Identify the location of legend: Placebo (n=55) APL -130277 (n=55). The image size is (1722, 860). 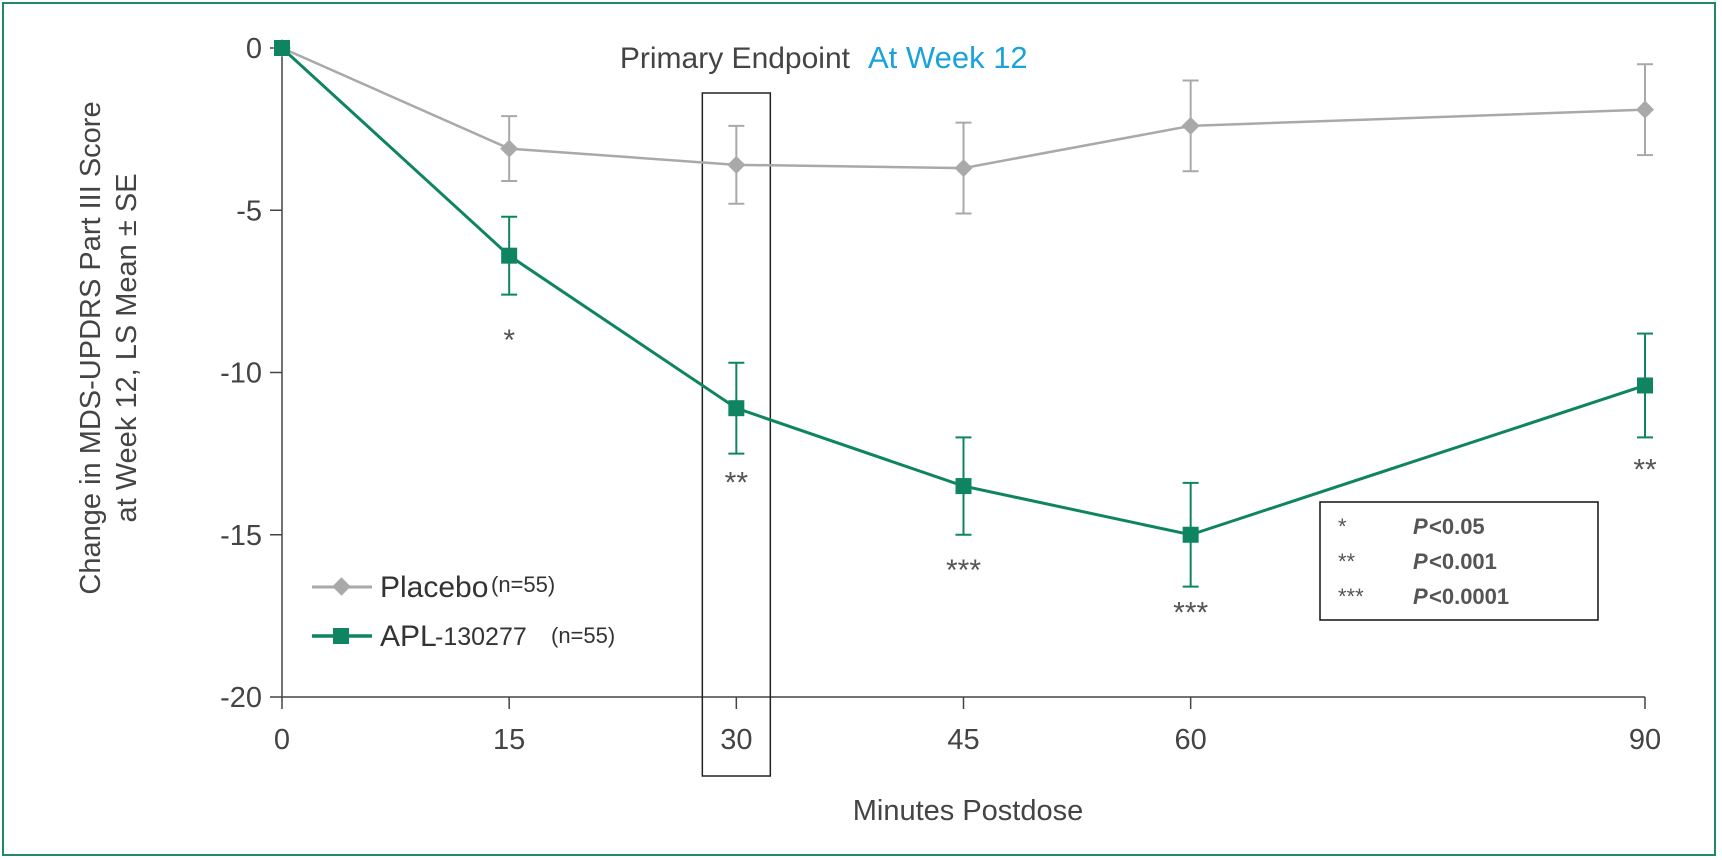
(463, 612).